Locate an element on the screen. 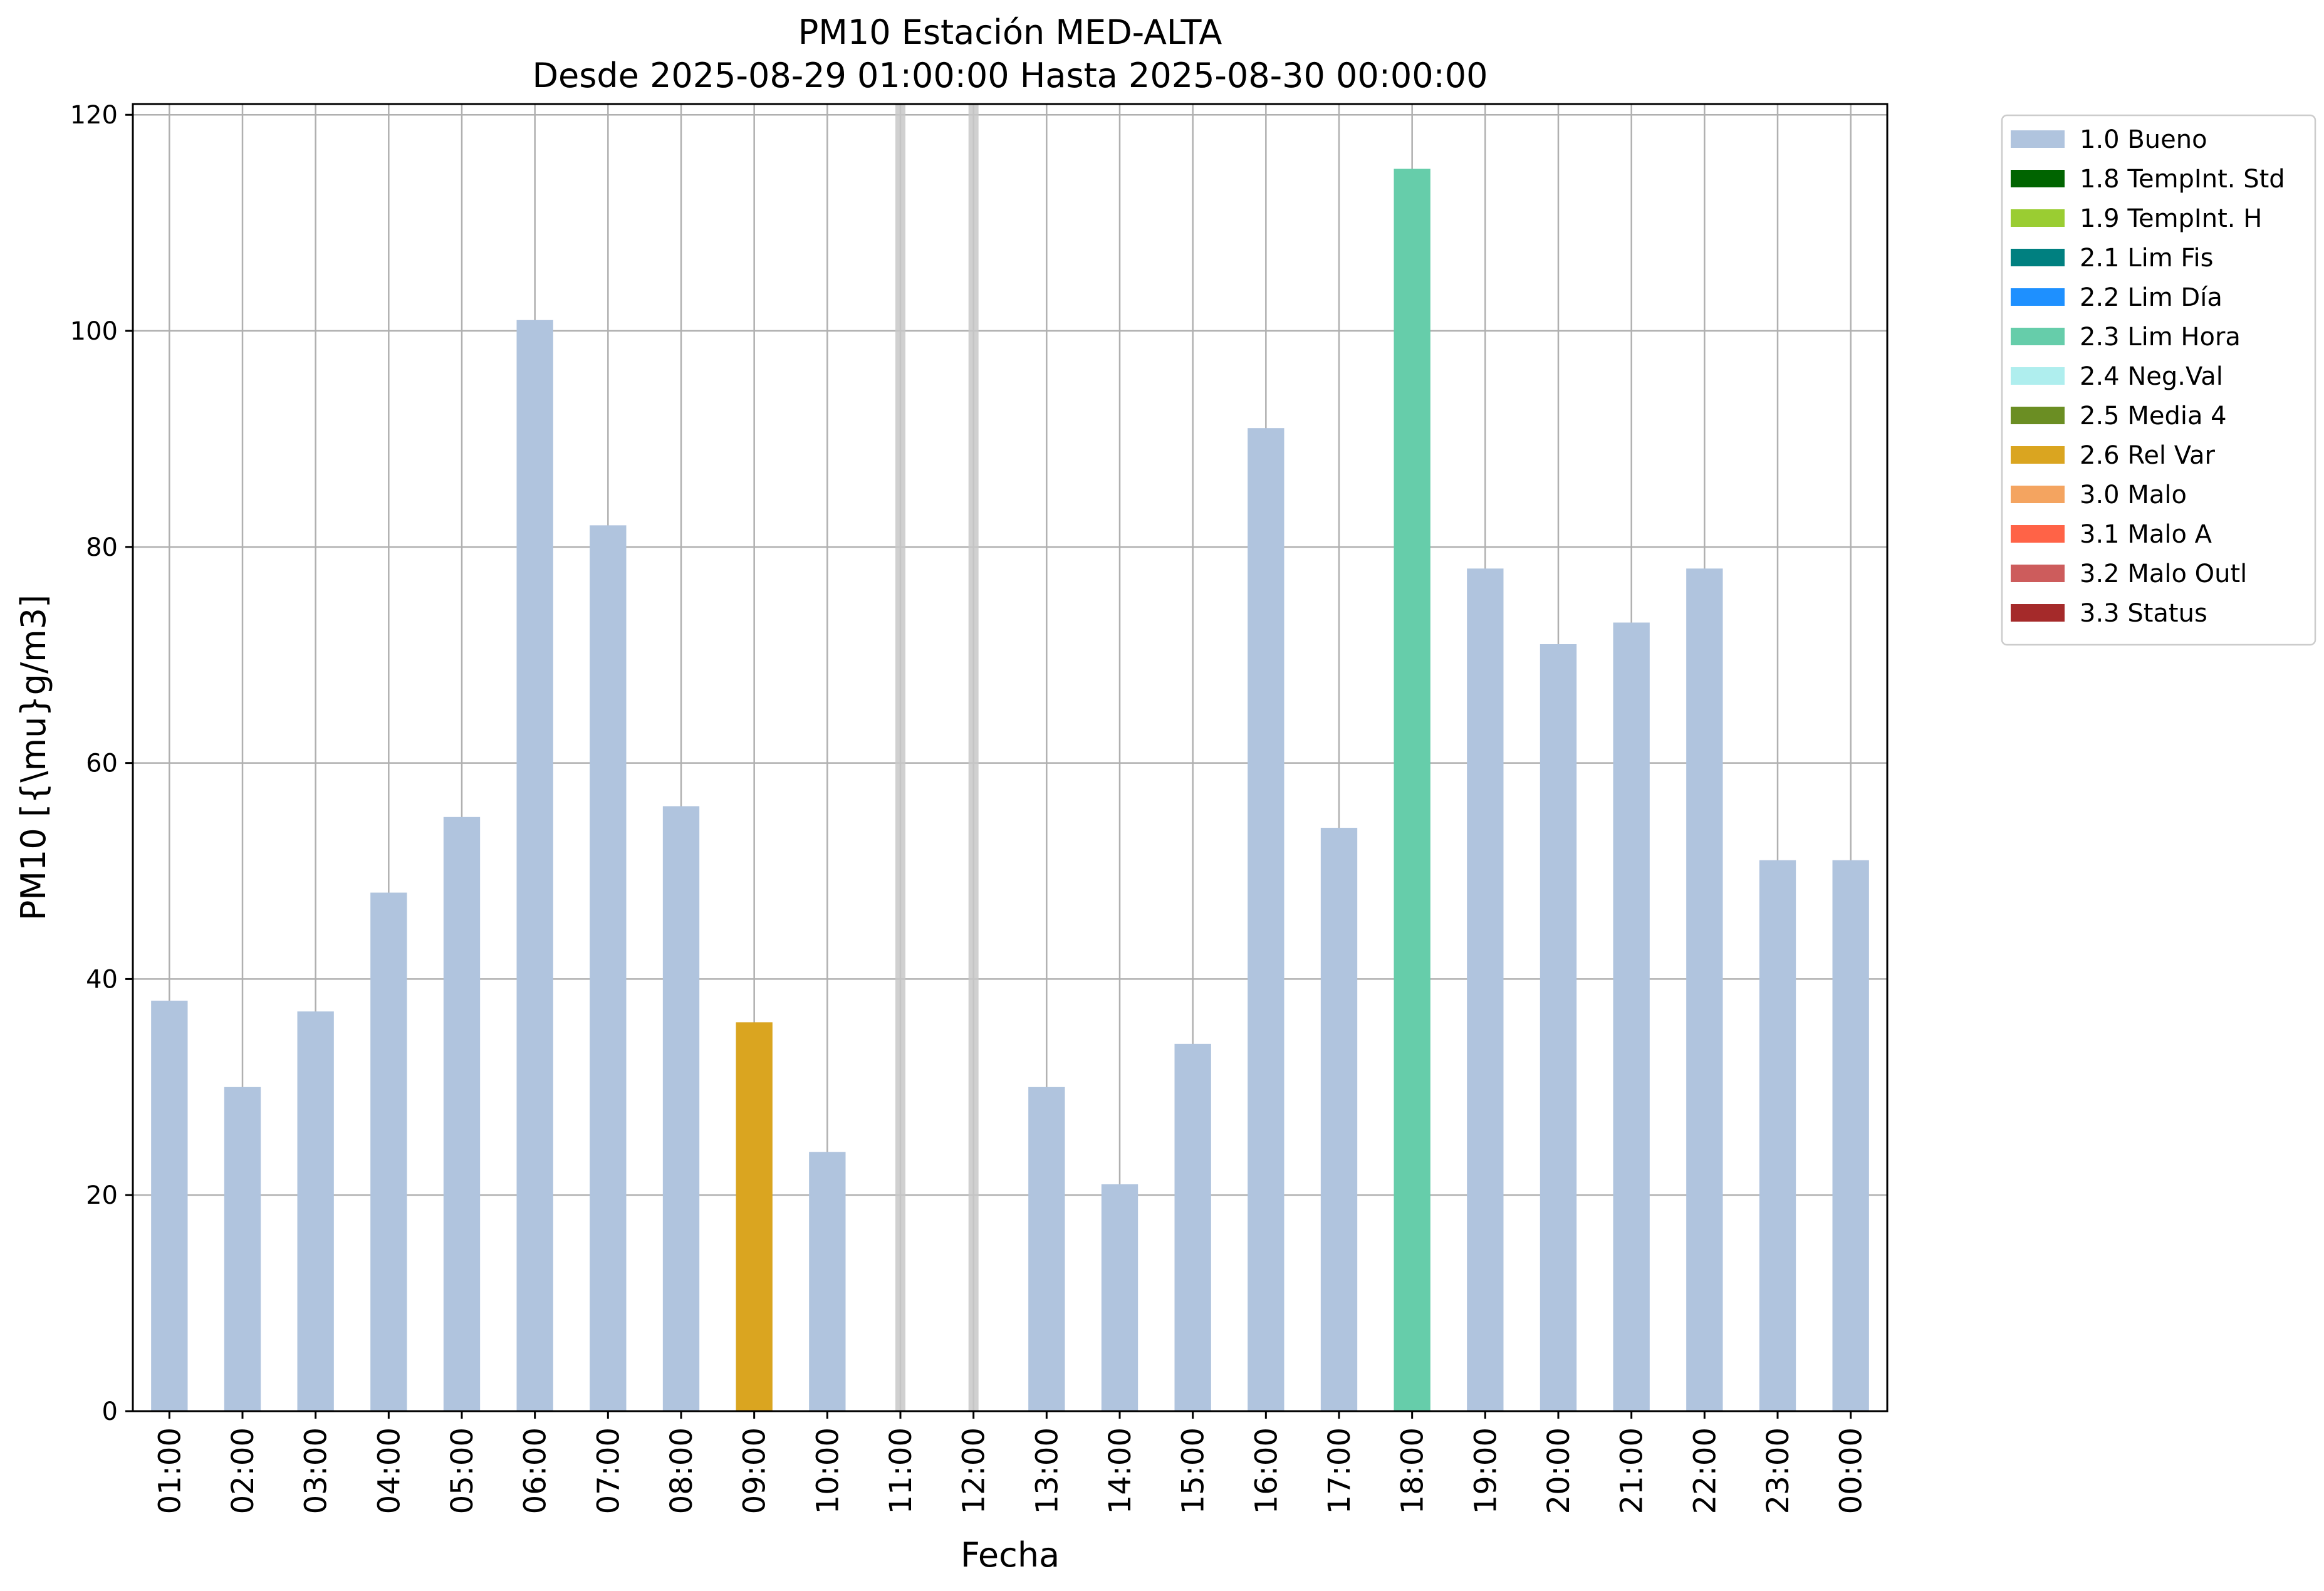  y-axis-ticks: 0 20 40 60 80 100 120 is located at coordinates (101, 763).